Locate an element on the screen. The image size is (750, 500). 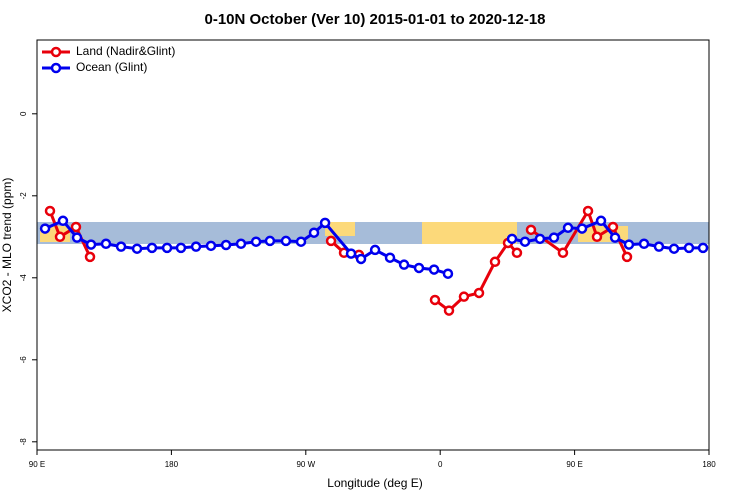
y-tick-label: -4 is located at coordinates (23, 278).